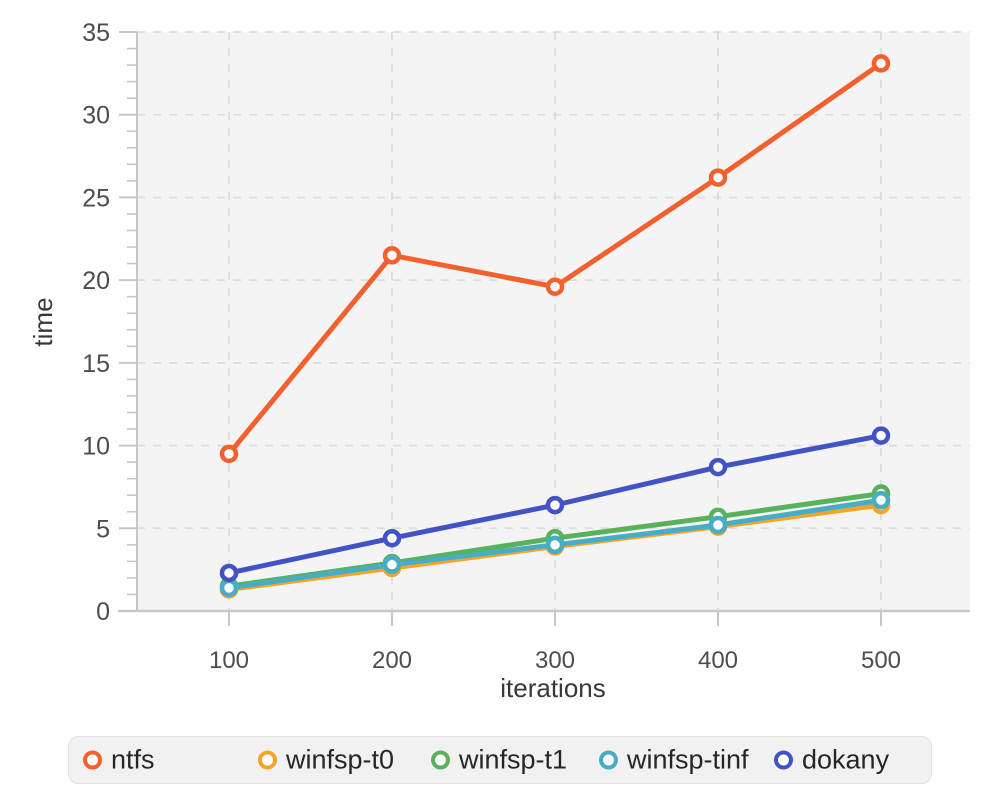 The image size is (1000, 800). I want to click on legend-item-winfsp-t1: winfsp-t1, so click(499, 759).